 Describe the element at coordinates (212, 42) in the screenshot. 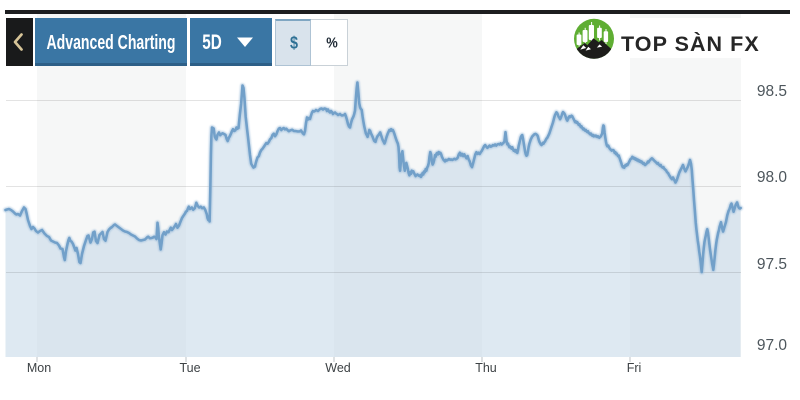

I see `svg-text: 5D` at that location.